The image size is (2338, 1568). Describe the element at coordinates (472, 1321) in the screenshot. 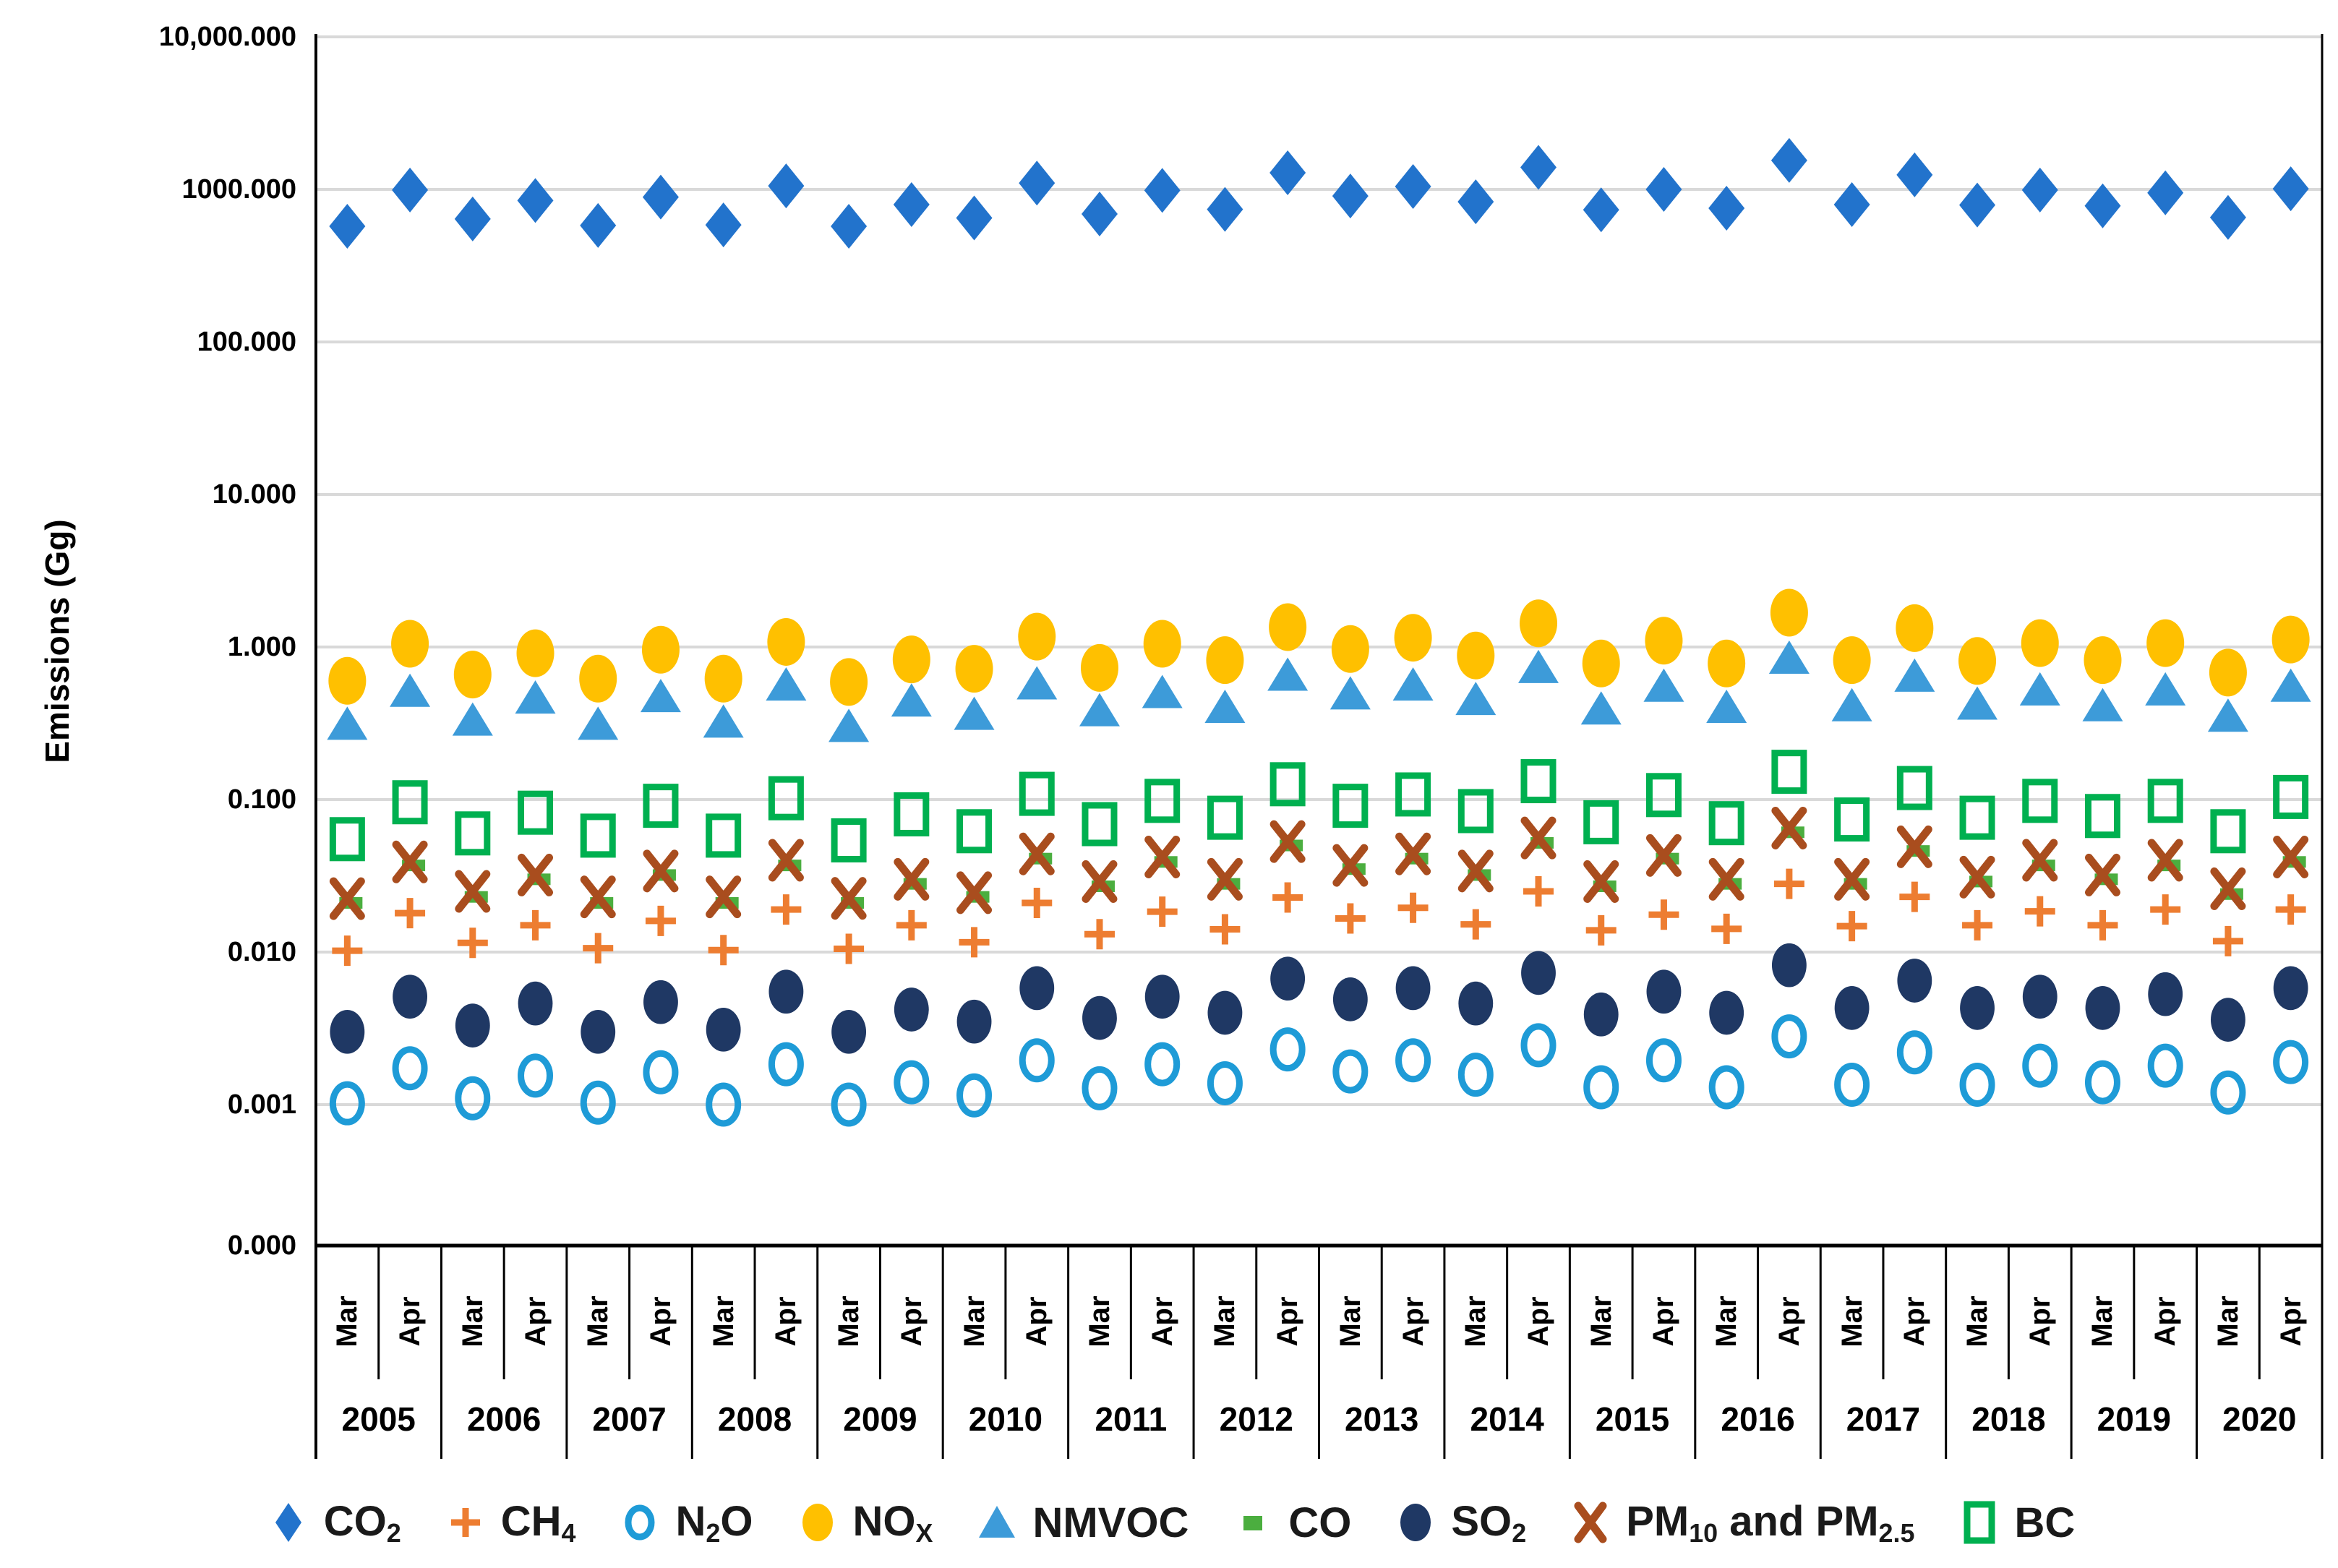

I see `month-label: Mar` at that location.